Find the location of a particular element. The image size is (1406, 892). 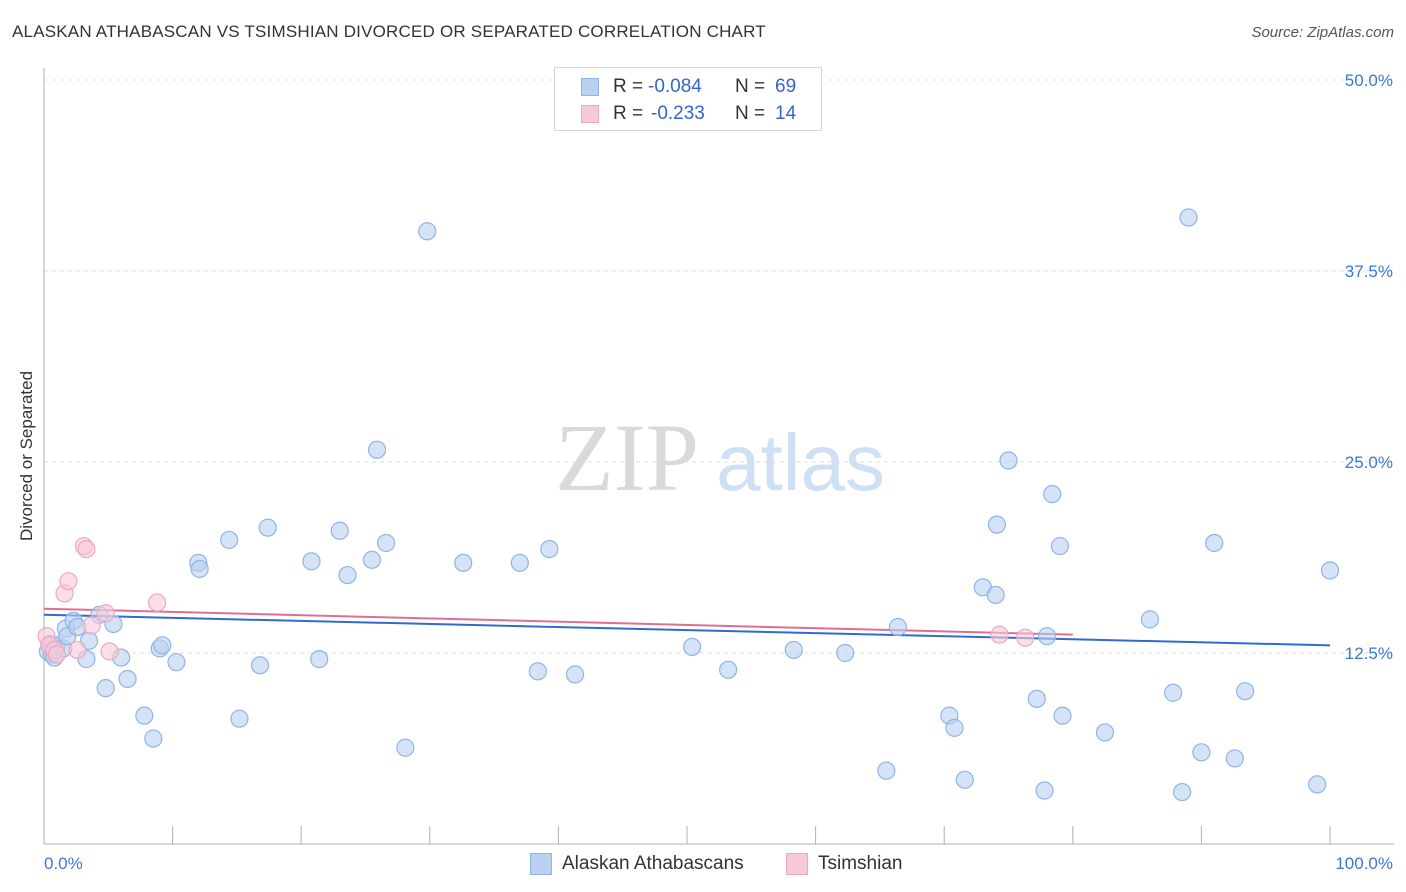

correlation-legend: R = -0.084 N = 69 R = -0.233 N = 14 is located at coordinates (688, 99).